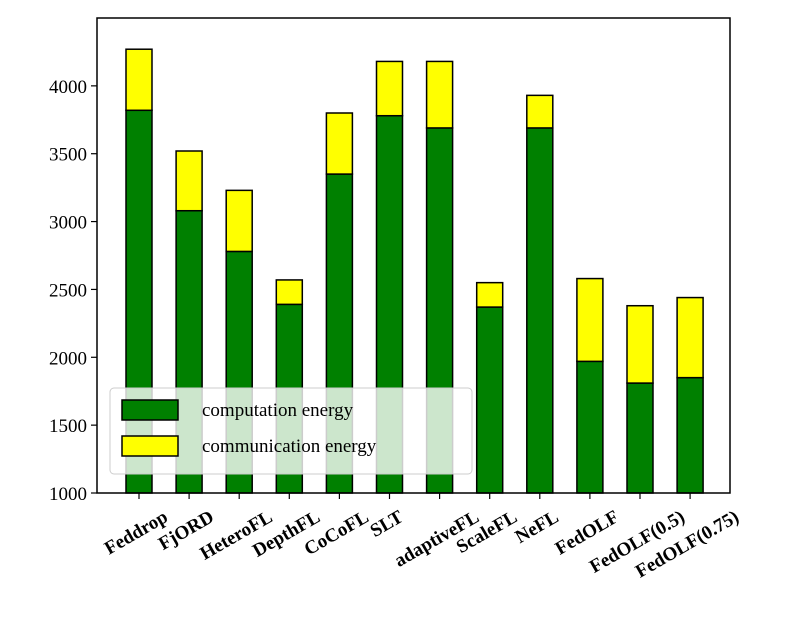 The image size is (792, 642). What do you see at coordinates (68, 494) in the screenshot?
I see `y-tick-label: 1000` at bounding box center [68, 494].